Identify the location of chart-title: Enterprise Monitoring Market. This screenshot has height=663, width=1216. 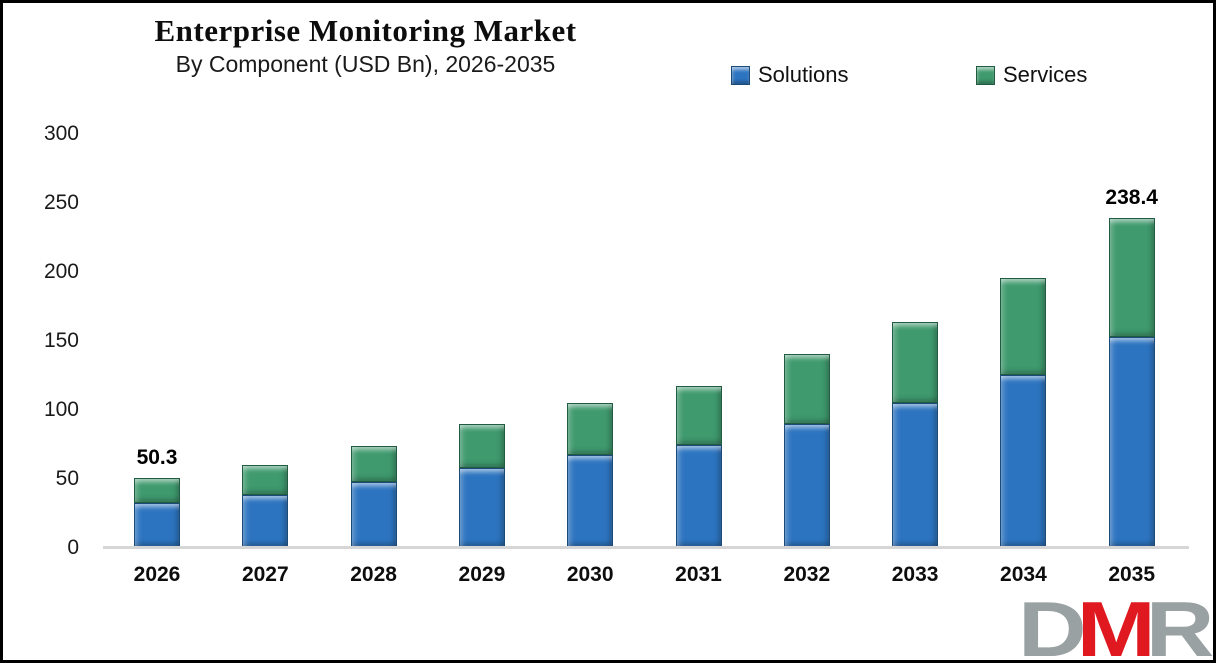
(365, 30).